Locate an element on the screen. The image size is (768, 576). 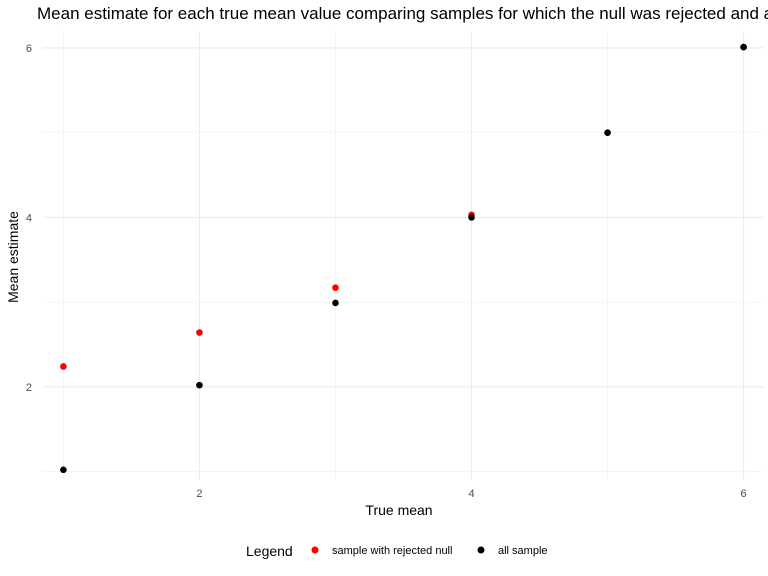
x-axis-ticks: 2 4 6 is located at coordinates (471, 494).